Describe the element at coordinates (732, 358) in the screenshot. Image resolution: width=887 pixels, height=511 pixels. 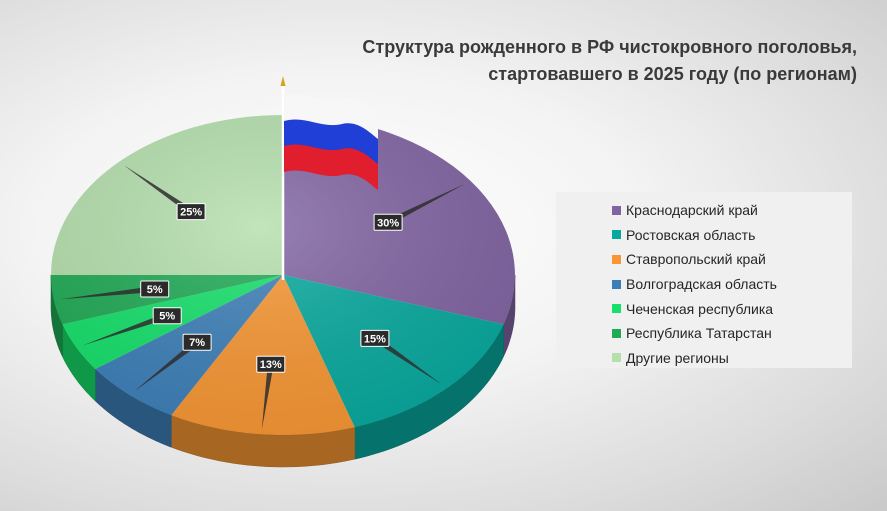
I see `legend-item: Другие регионы` at that location.